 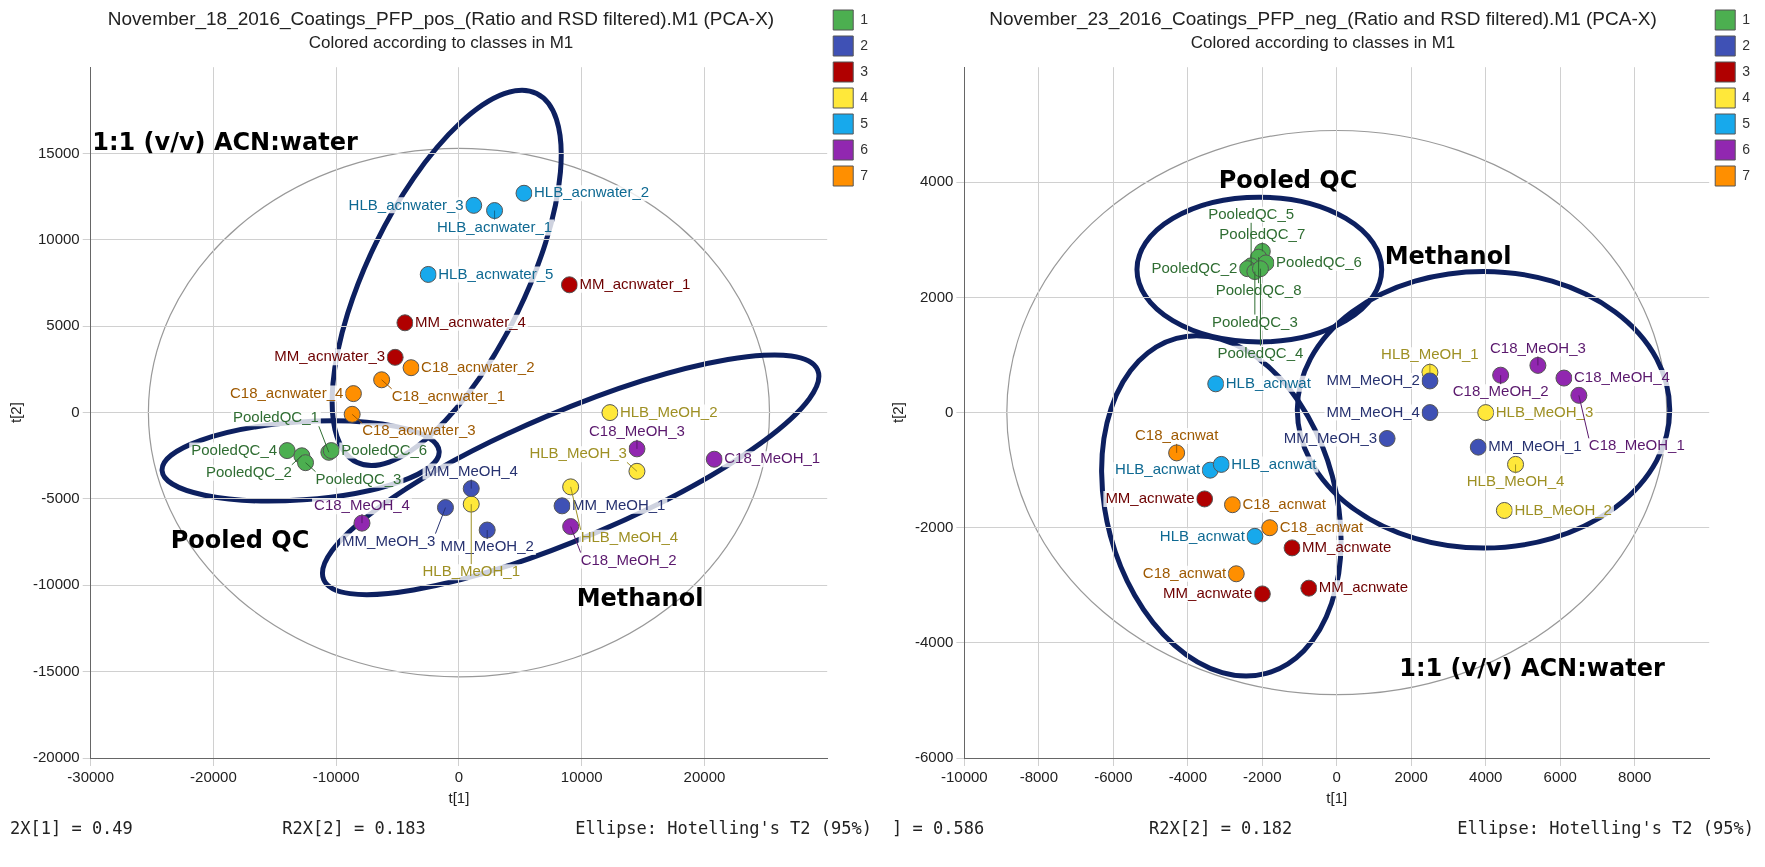 What do you see at coordinates (1560, 777) in the screenshot?
I see `x-tick-label: 6000` at bounding box center [1560, 777].